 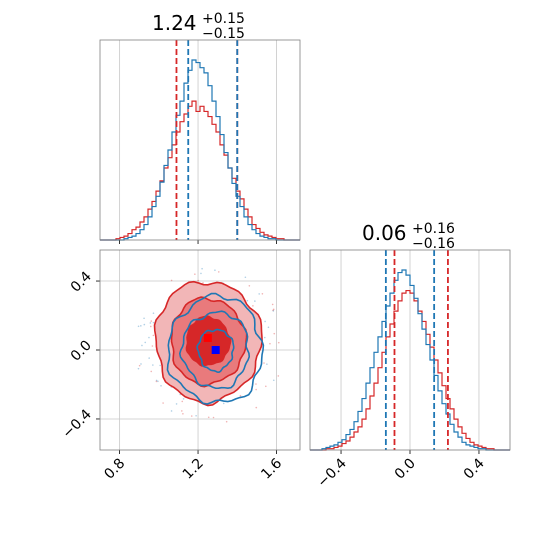 What do you see at coordinates (198, 26) in the screenshot?
I see `title-param1: 1.24 +0.15 −0.15` at bounding box center [198, 26].